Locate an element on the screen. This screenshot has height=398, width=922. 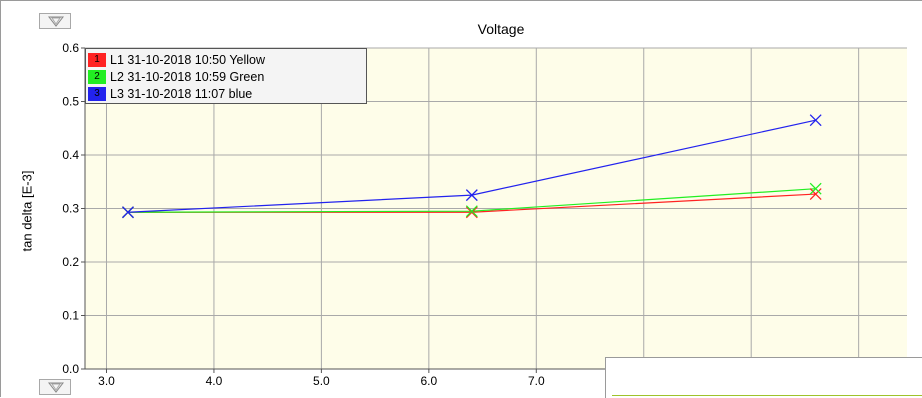
y-tick-label: 0.1 is located at coordinates (70, 316).